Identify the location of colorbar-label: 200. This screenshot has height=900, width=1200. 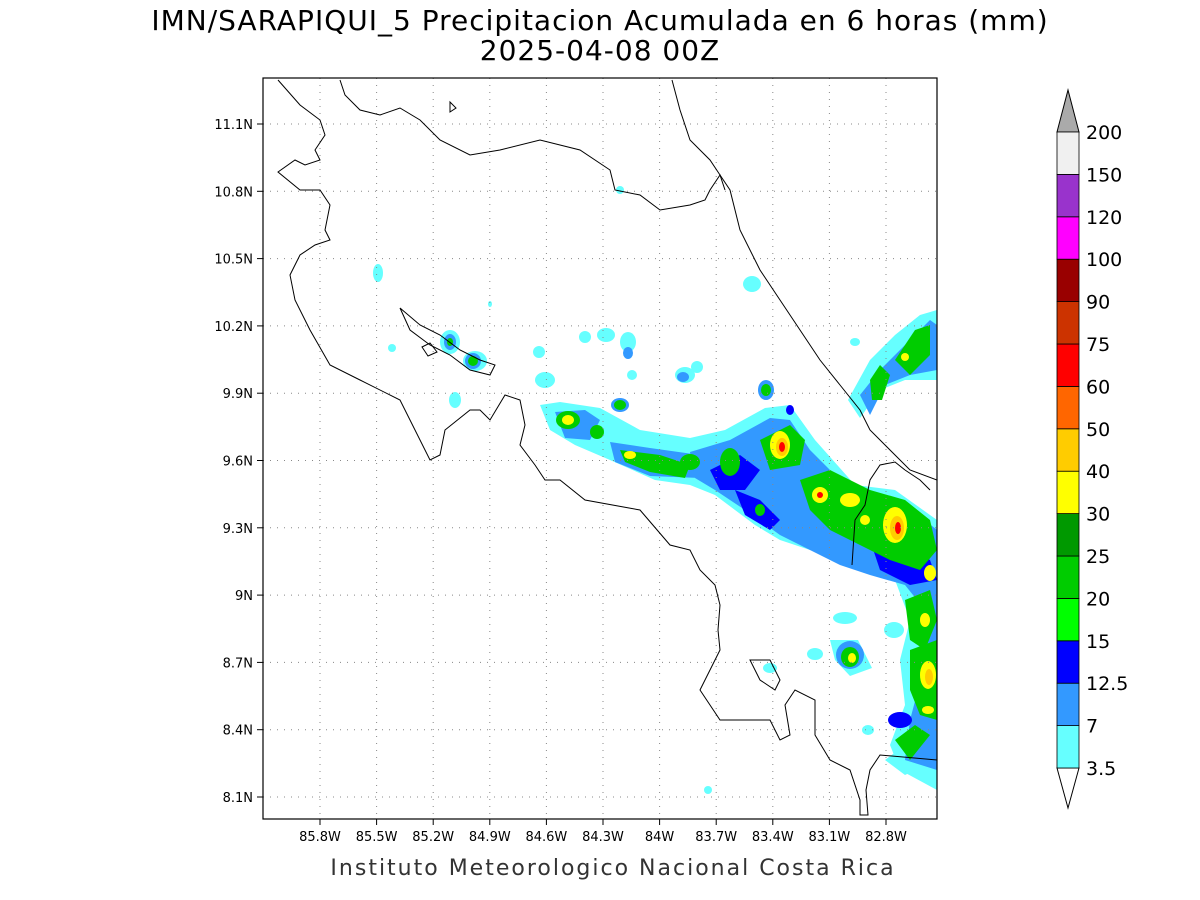
(1104, 133).